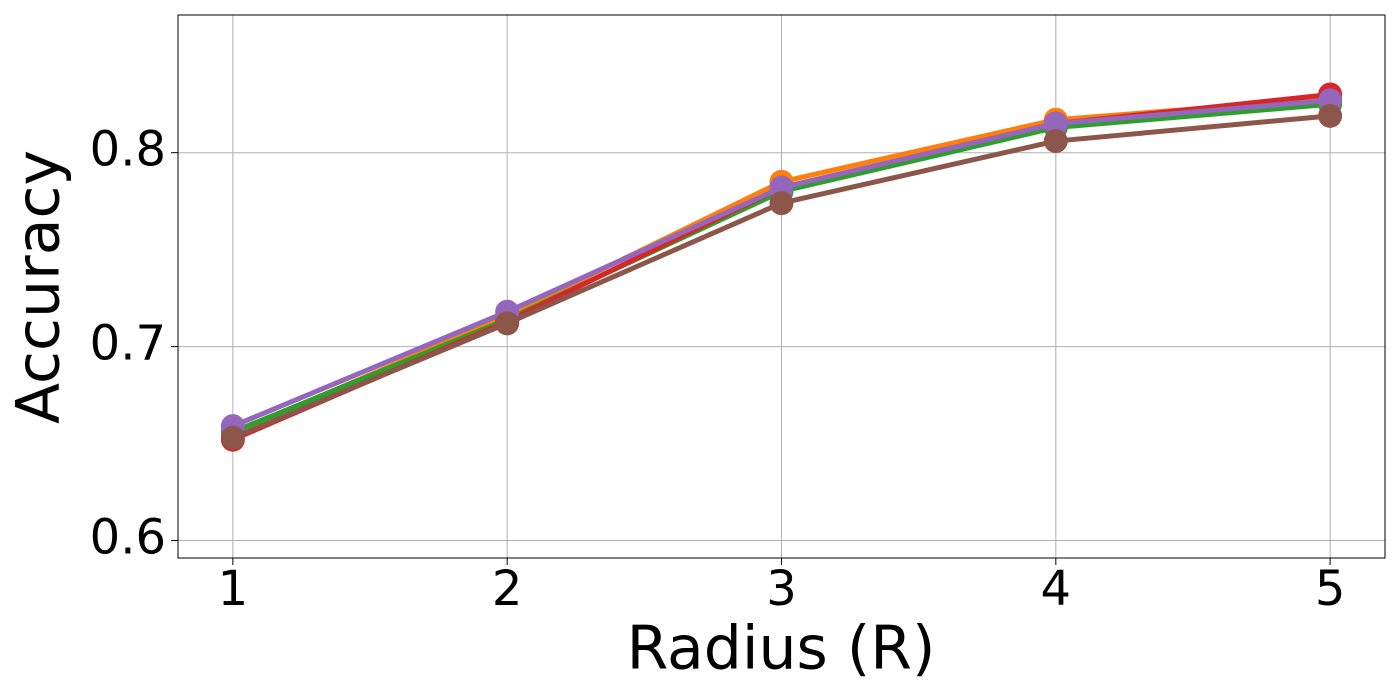  What do you see at coordinates (1056, 589) in the screenshot?
I see `x-tick-label: 4` at bounding box center [1056, 589].